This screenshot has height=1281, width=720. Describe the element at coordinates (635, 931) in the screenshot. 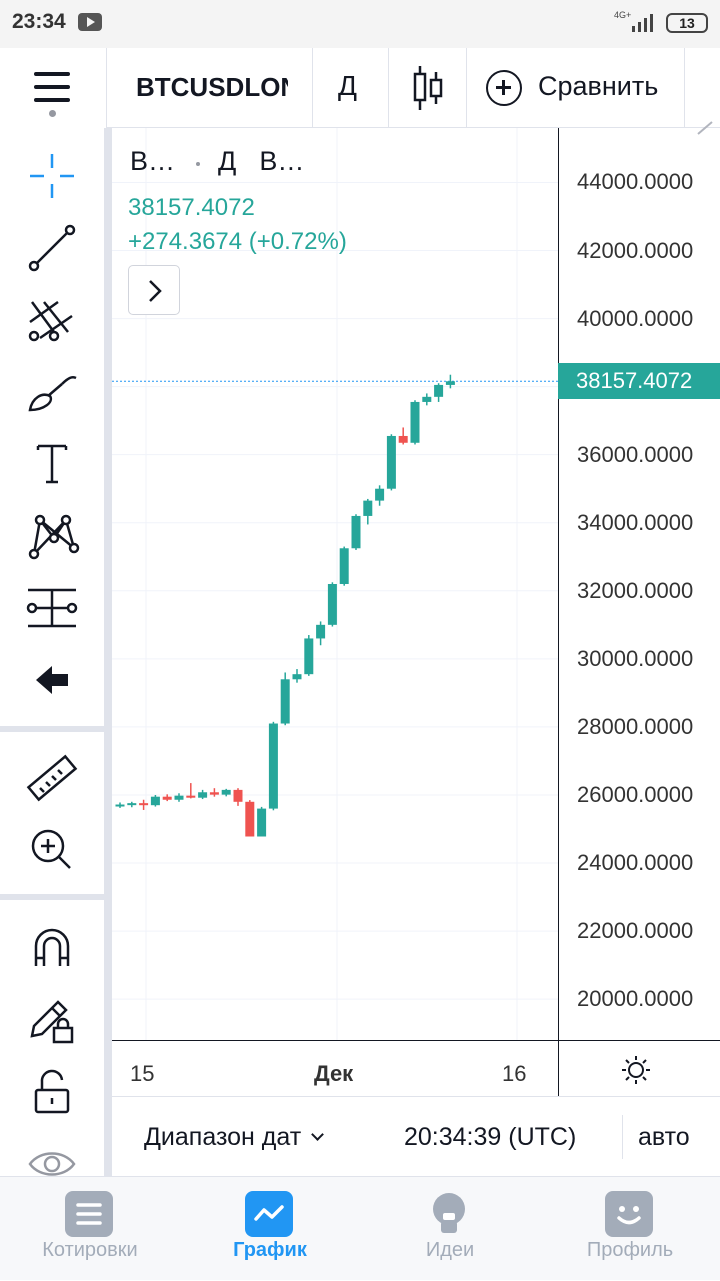

I see `price-label: 22000.0000` at that location.